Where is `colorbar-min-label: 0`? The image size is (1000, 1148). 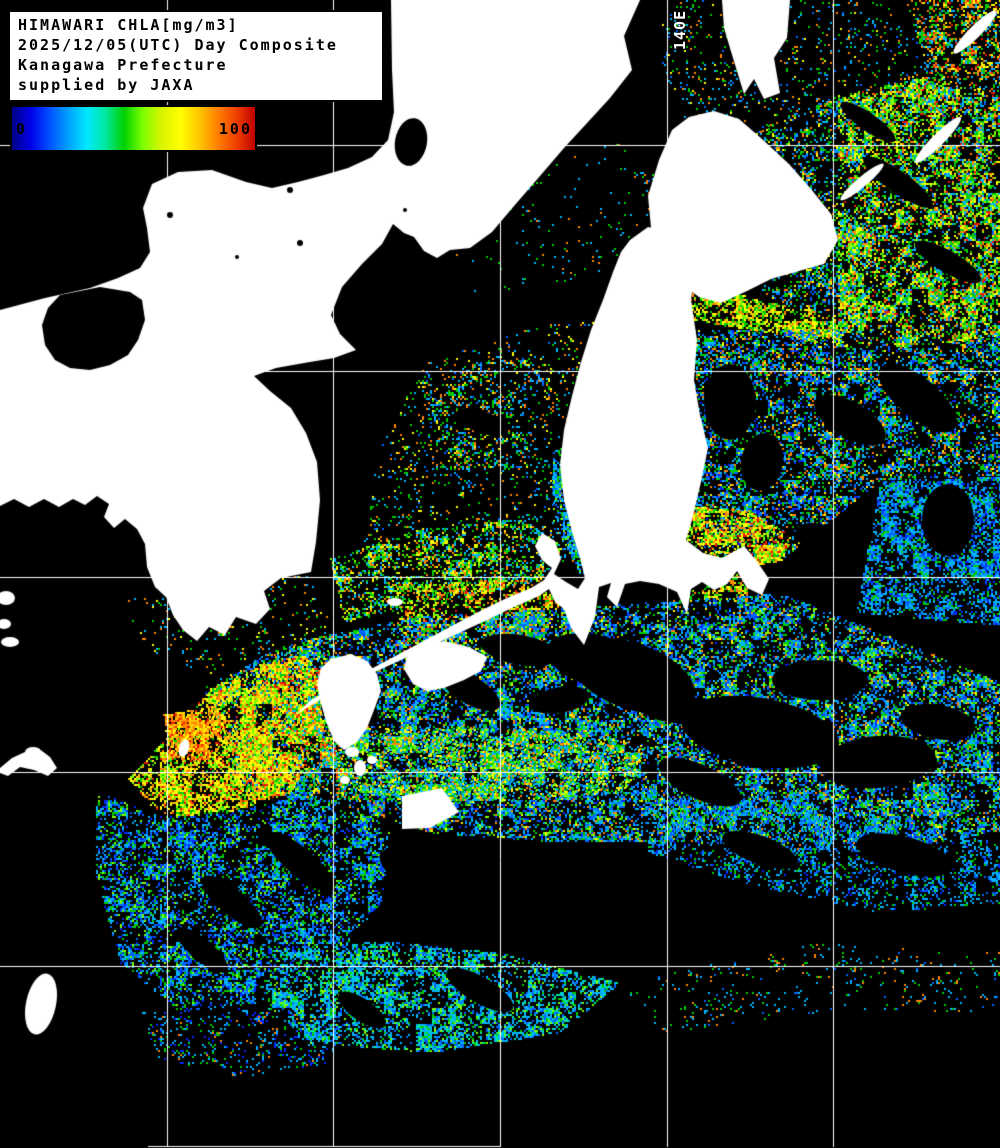
colorbar-min-label: 0 is located at coordinates (22, 129).